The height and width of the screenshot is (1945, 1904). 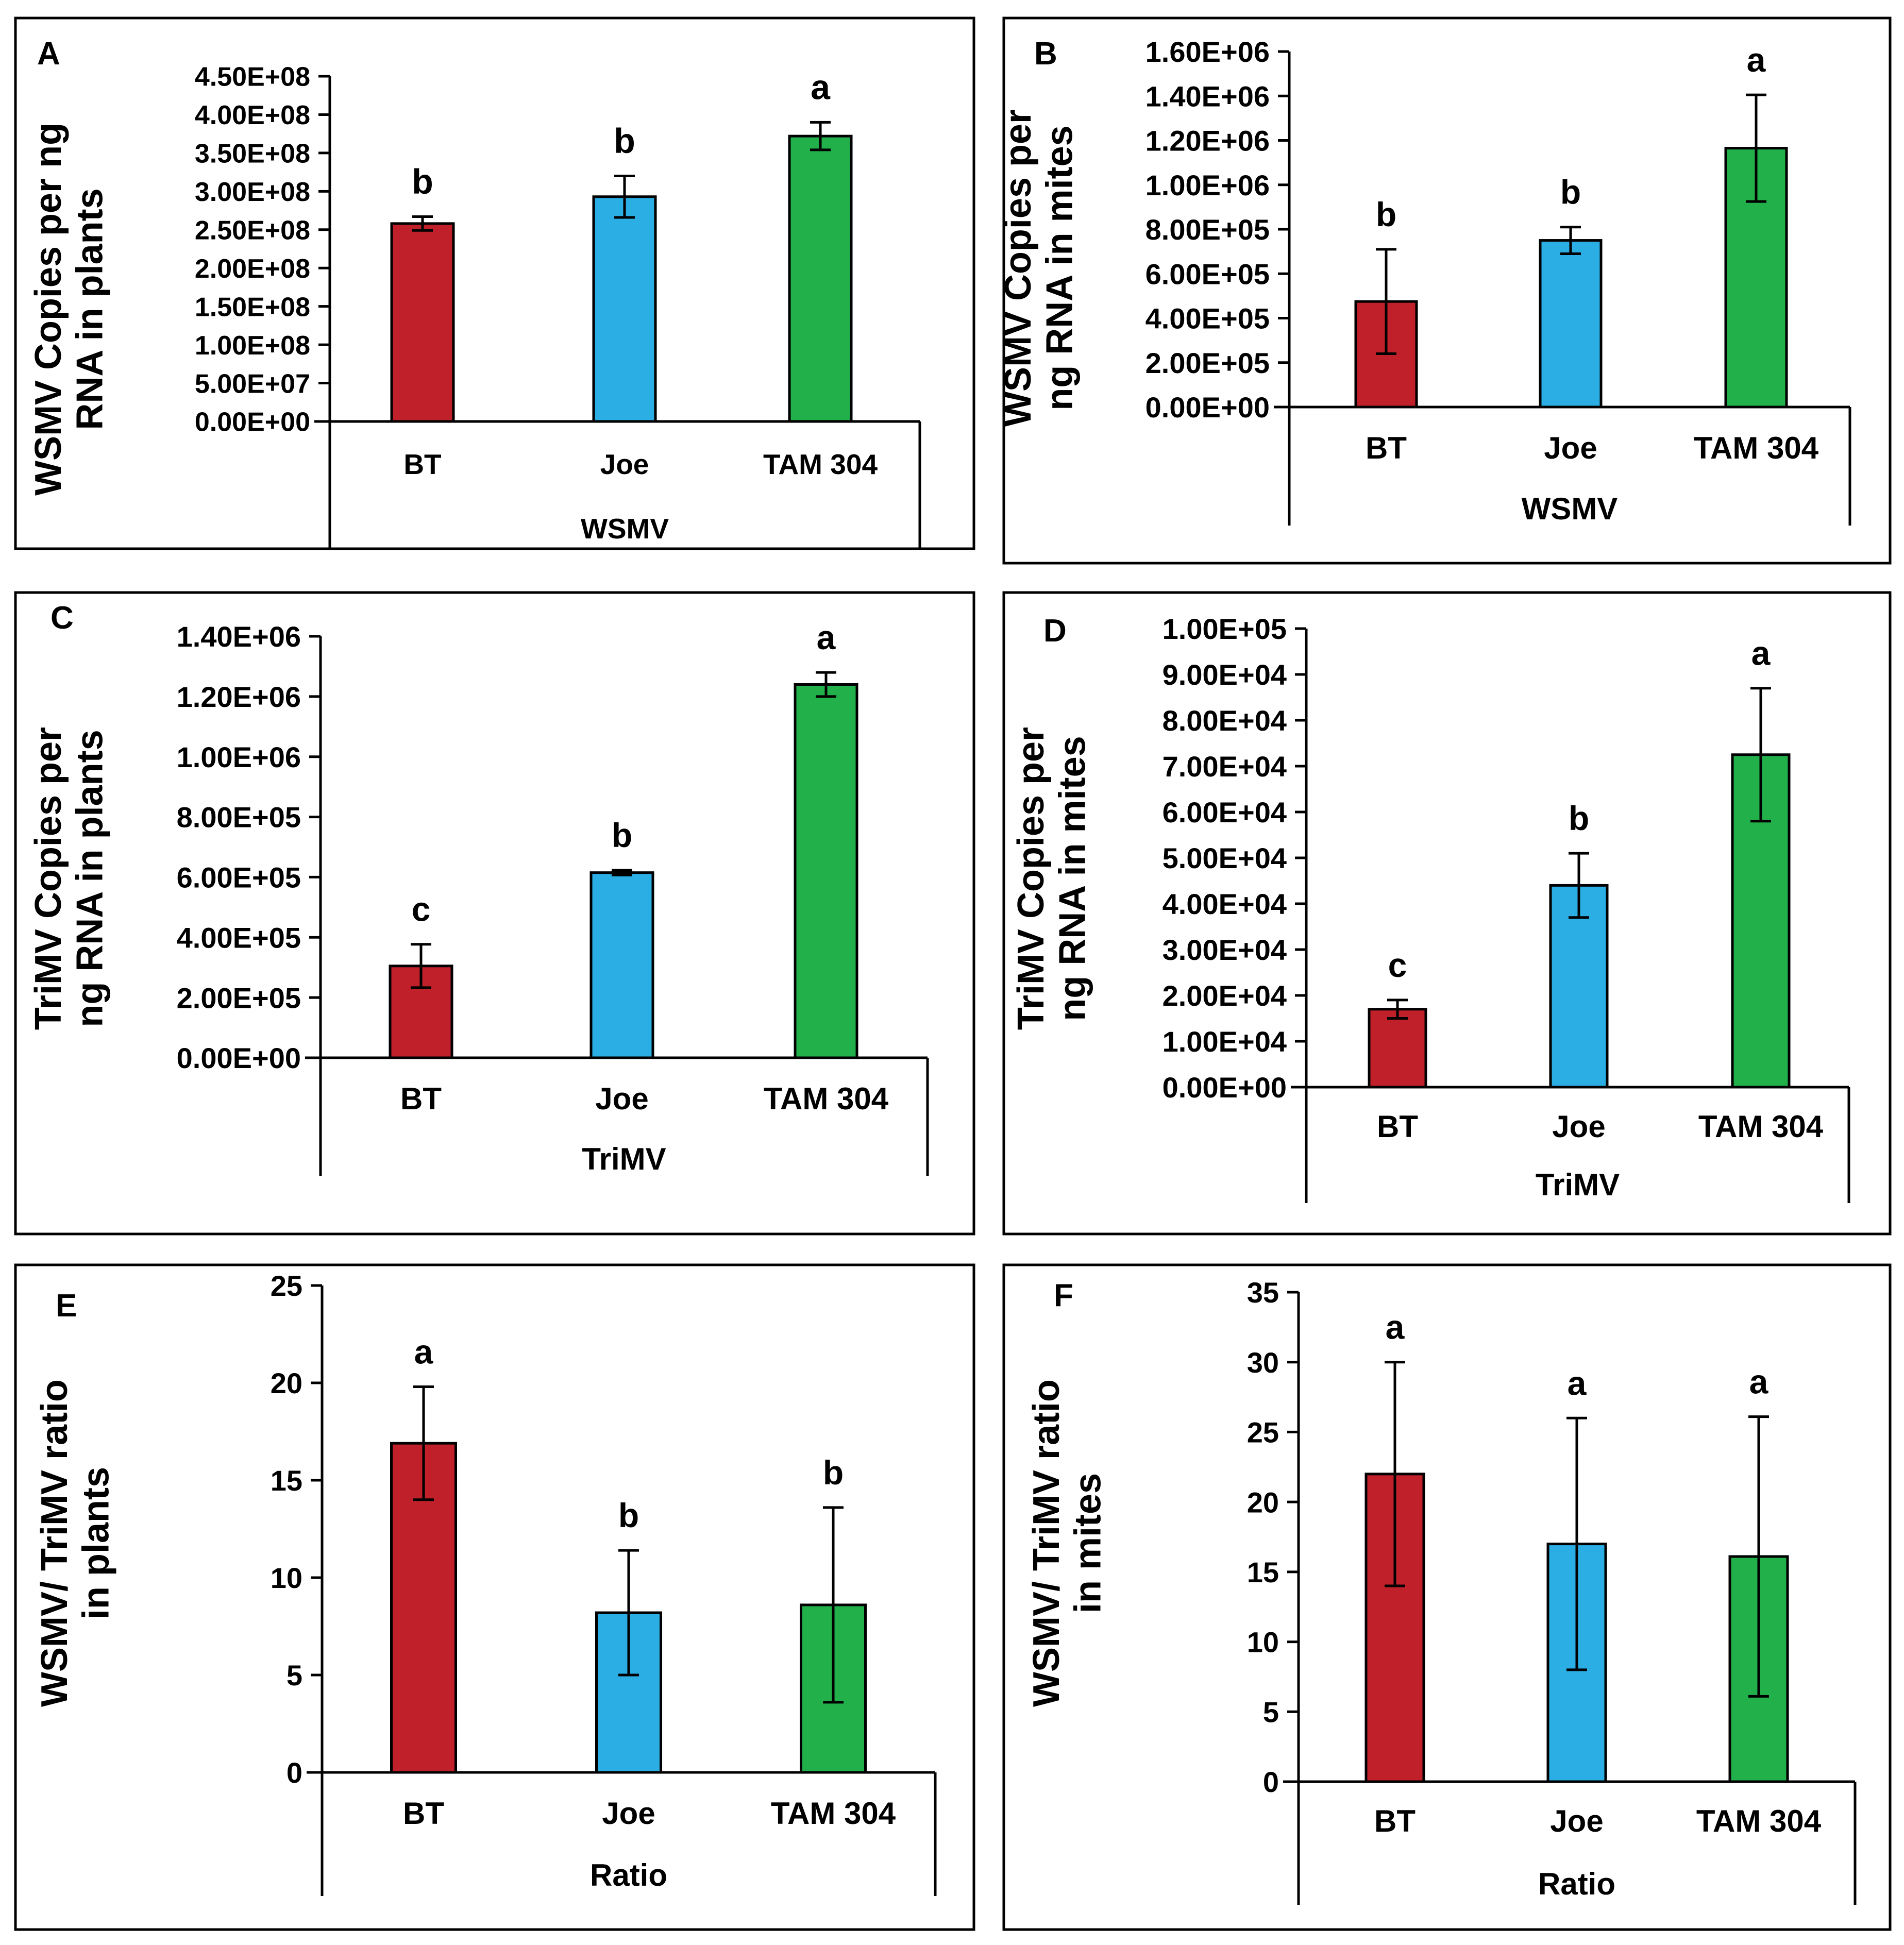 I want to click on y-axis-label: WSMV Copies per ngRNA in plants, so click(x=69, y=309).